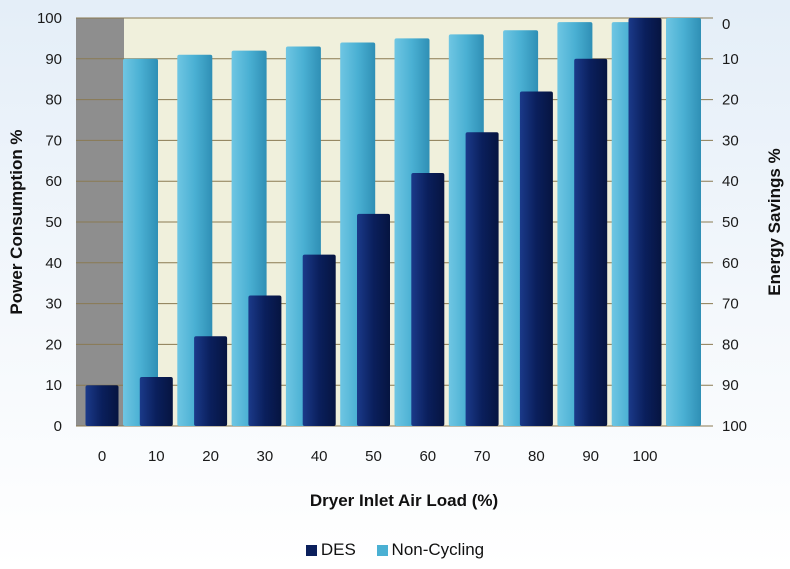 This screenshot has height=569, width=790. What do you see at coordinates (58, 426) in the screenshot?
I see `y-tick-label: 0` at bounding box center [58, 426].